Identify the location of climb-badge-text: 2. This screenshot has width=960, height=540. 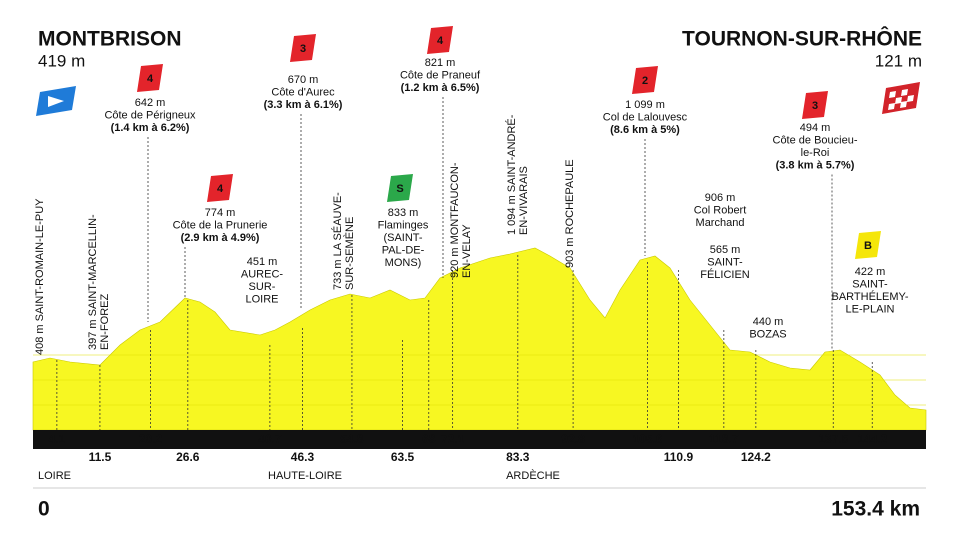
(645, 81).